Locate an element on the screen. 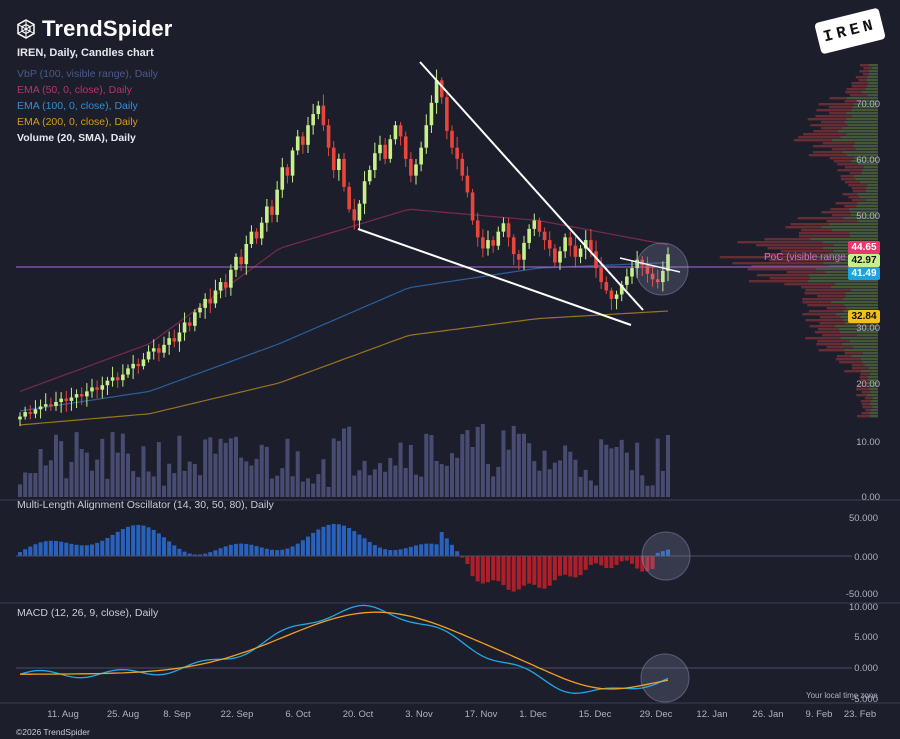  poc-label: PoC (visible range is located at coordinates (805, 257).